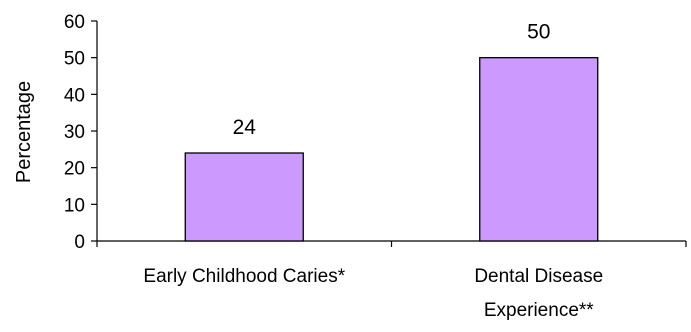 The image size is (691, 332). Describe the element at coordinates (538, 276) in the screenshot. I see `category-label: Dental Disease` at that location.